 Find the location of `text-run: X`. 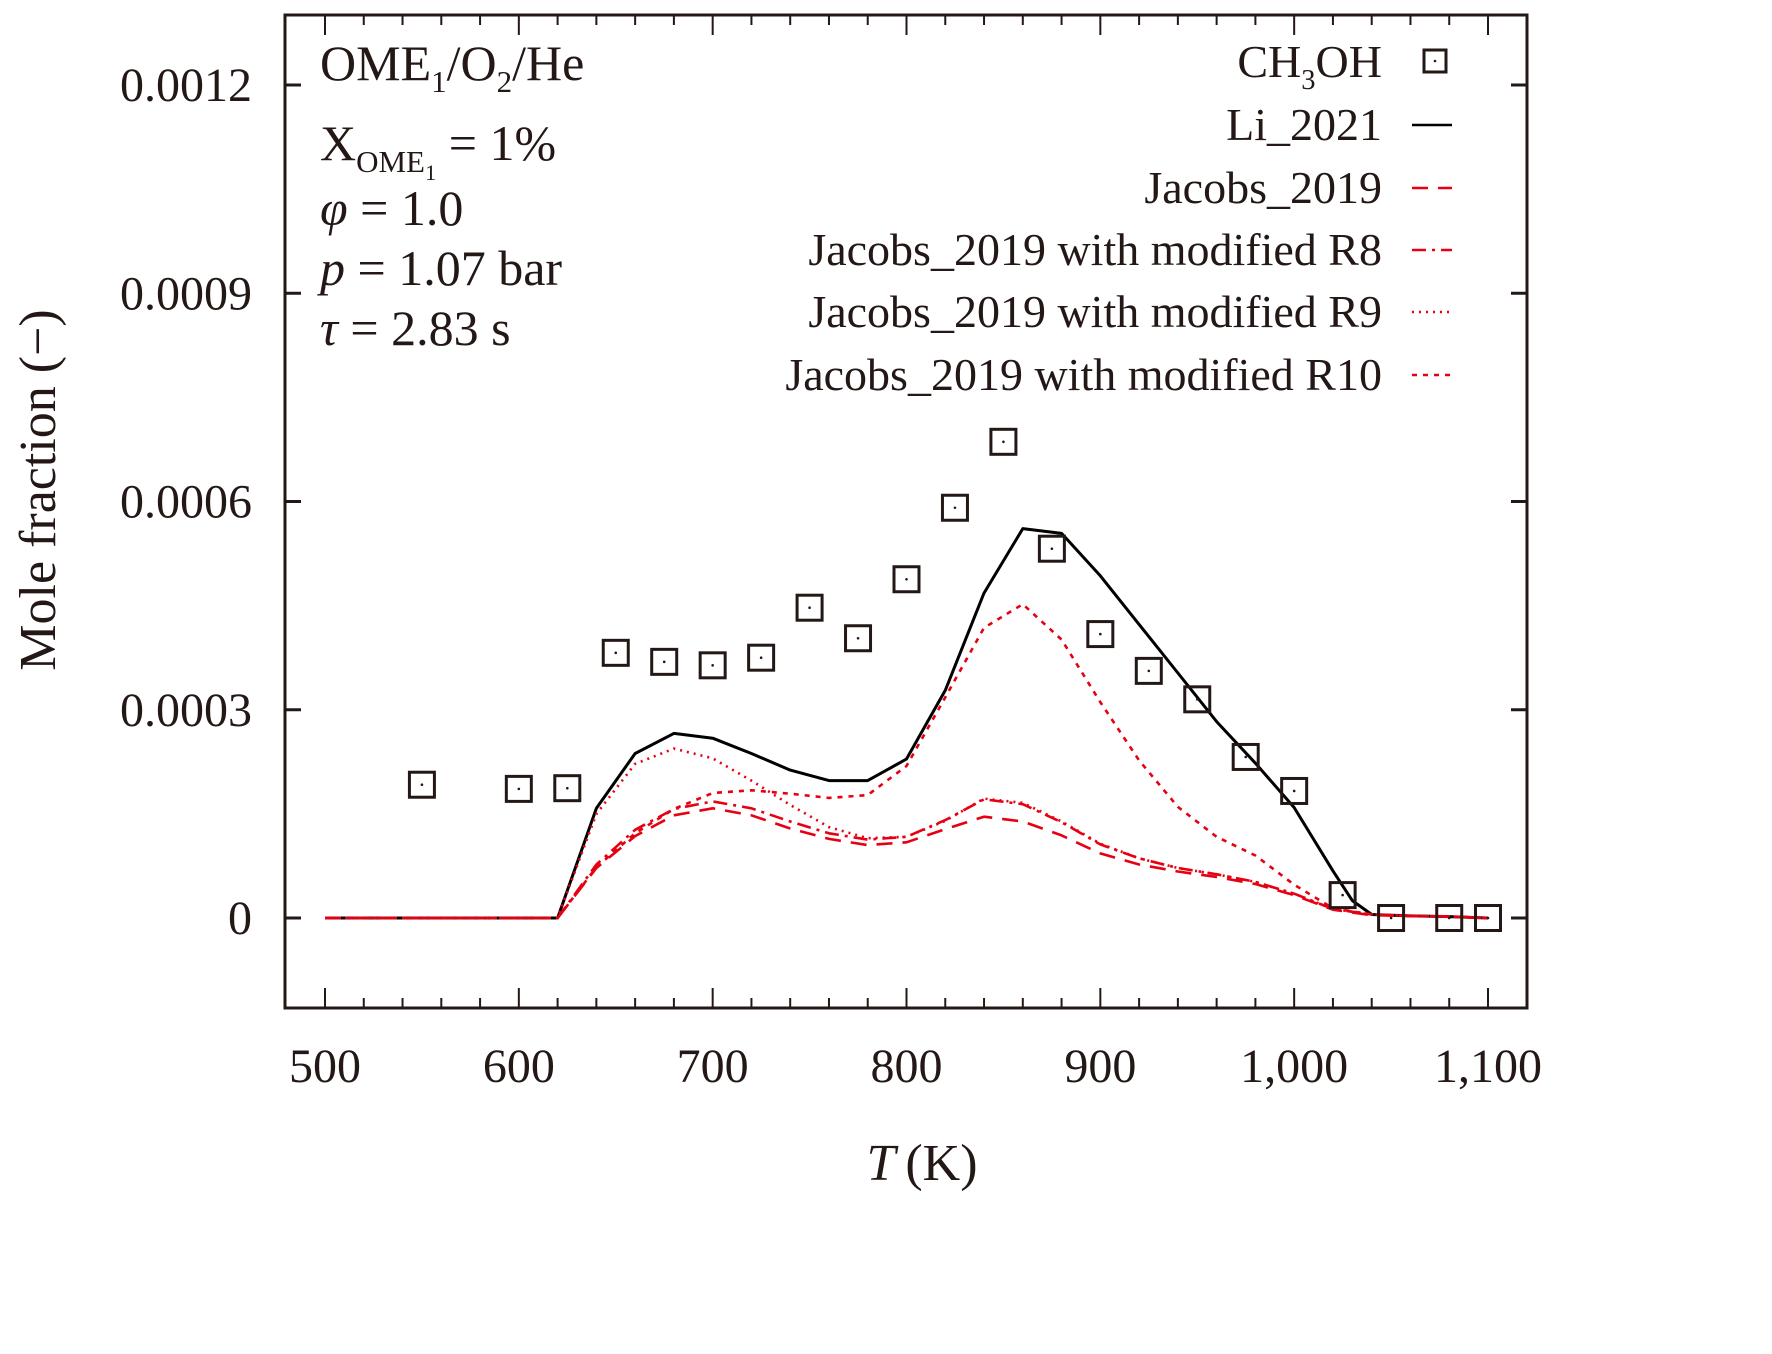

text-run: X is located at coordinates (338, 143).